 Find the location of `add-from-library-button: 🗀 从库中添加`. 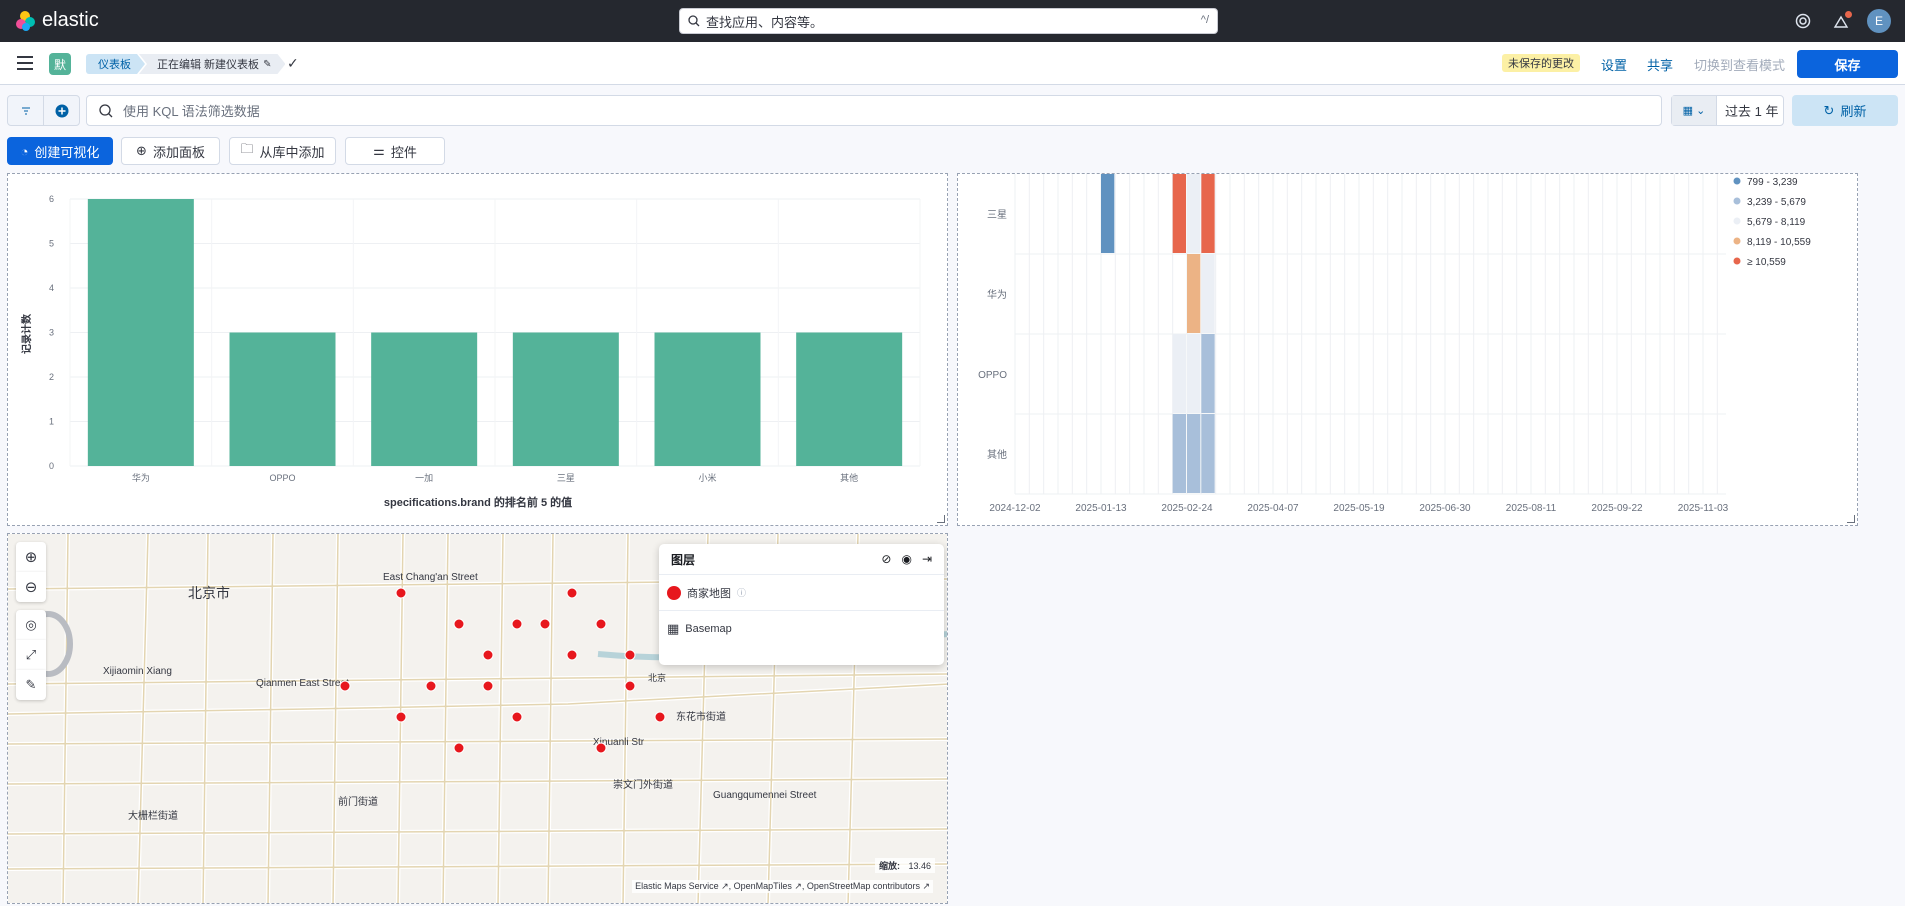

add-from-library-button: 🗀 从库中添加 is located at coordinates (282, 151).